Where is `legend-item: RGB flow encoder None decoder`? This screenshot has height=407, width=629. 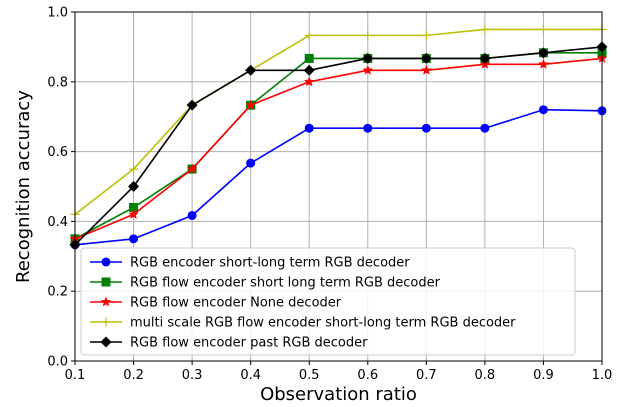
legend-item: RGB flow encoder None decoder is located at coordinates (216, 303).